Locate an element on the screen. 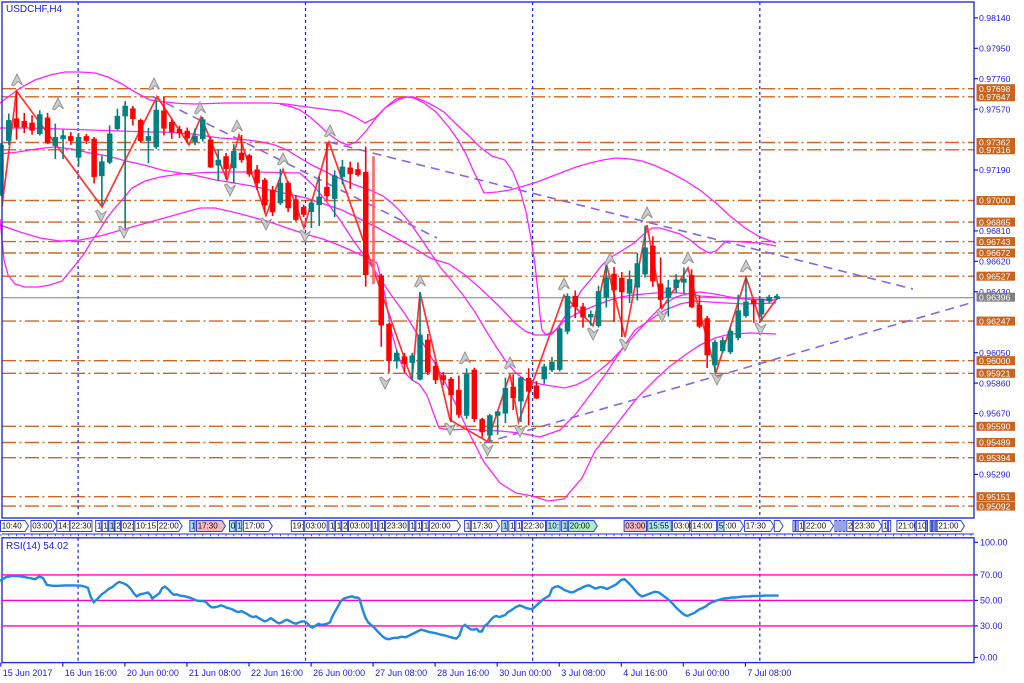 This screenshot has width=1024, height=683. svg-text: 0.96247 is located at coordinates (995, 321).